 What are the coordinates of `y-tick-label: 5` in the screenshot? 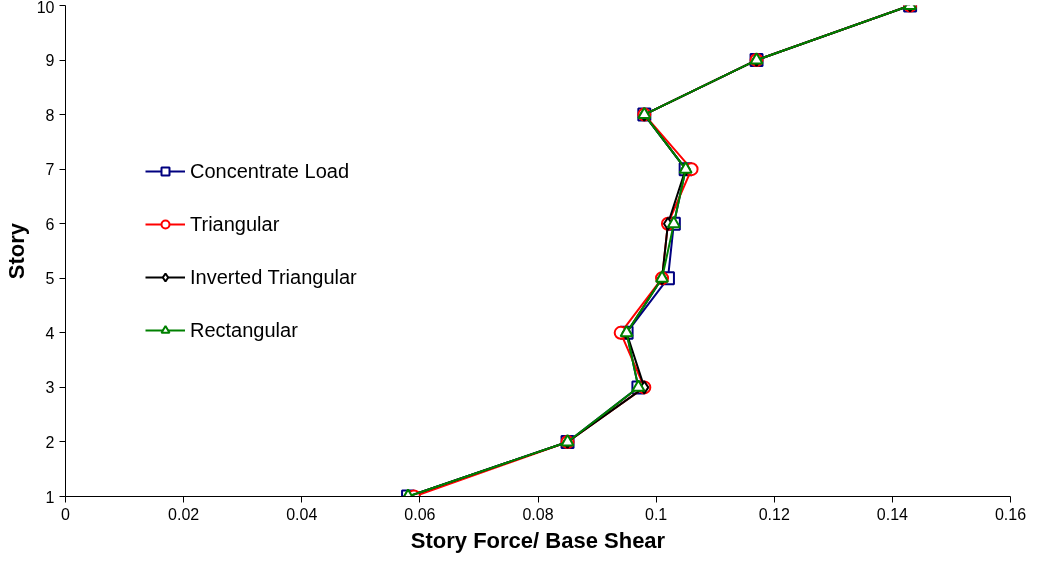 It's located at (50, 279).